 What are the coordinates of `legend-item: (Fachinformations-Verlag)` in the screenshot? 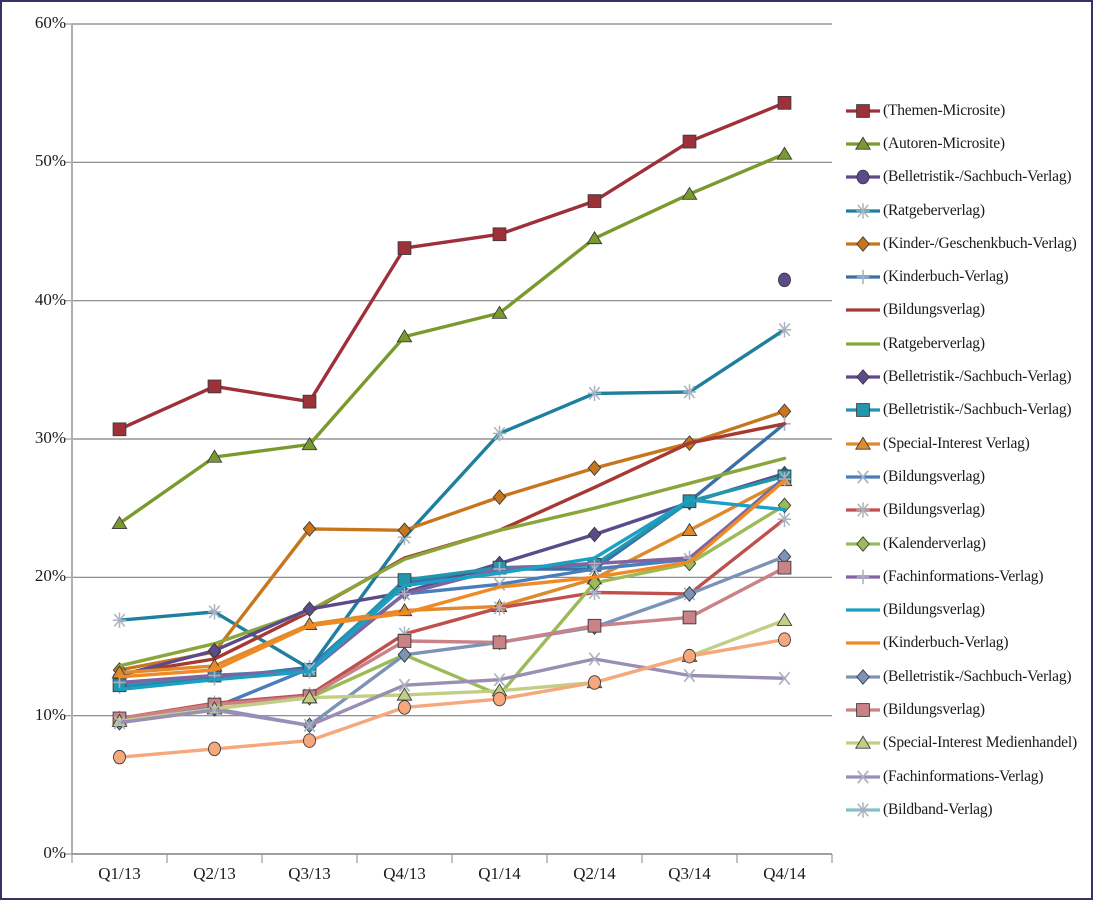 It's located at (969, 576).